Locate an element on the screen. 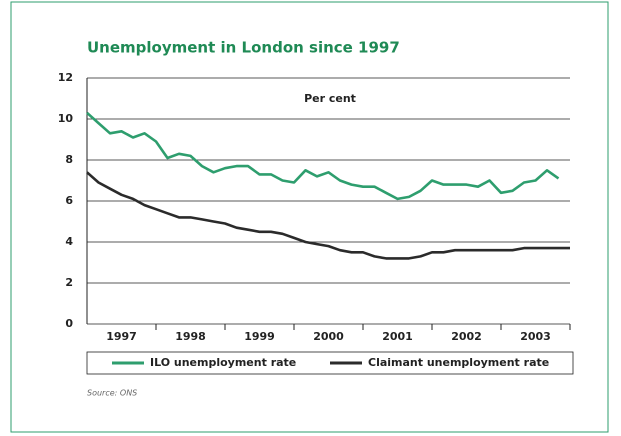 This screenshot has width=621, height=436. x-tick-label: 2003 is located at coordinates (535, 336).